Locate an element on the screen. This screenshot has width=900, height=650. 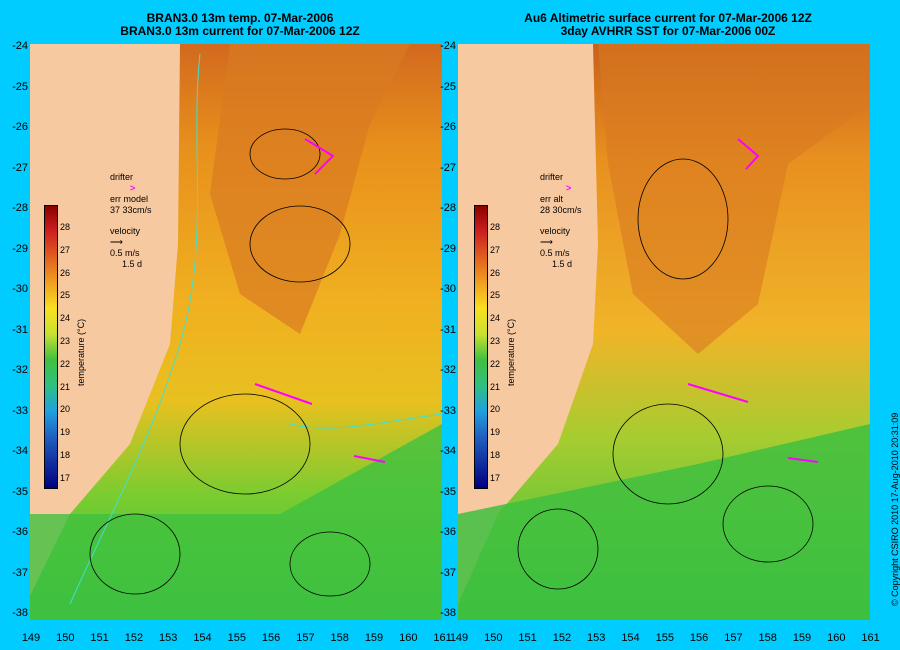
right-x-tick-label: 152 is located at coordinates (562, 638).